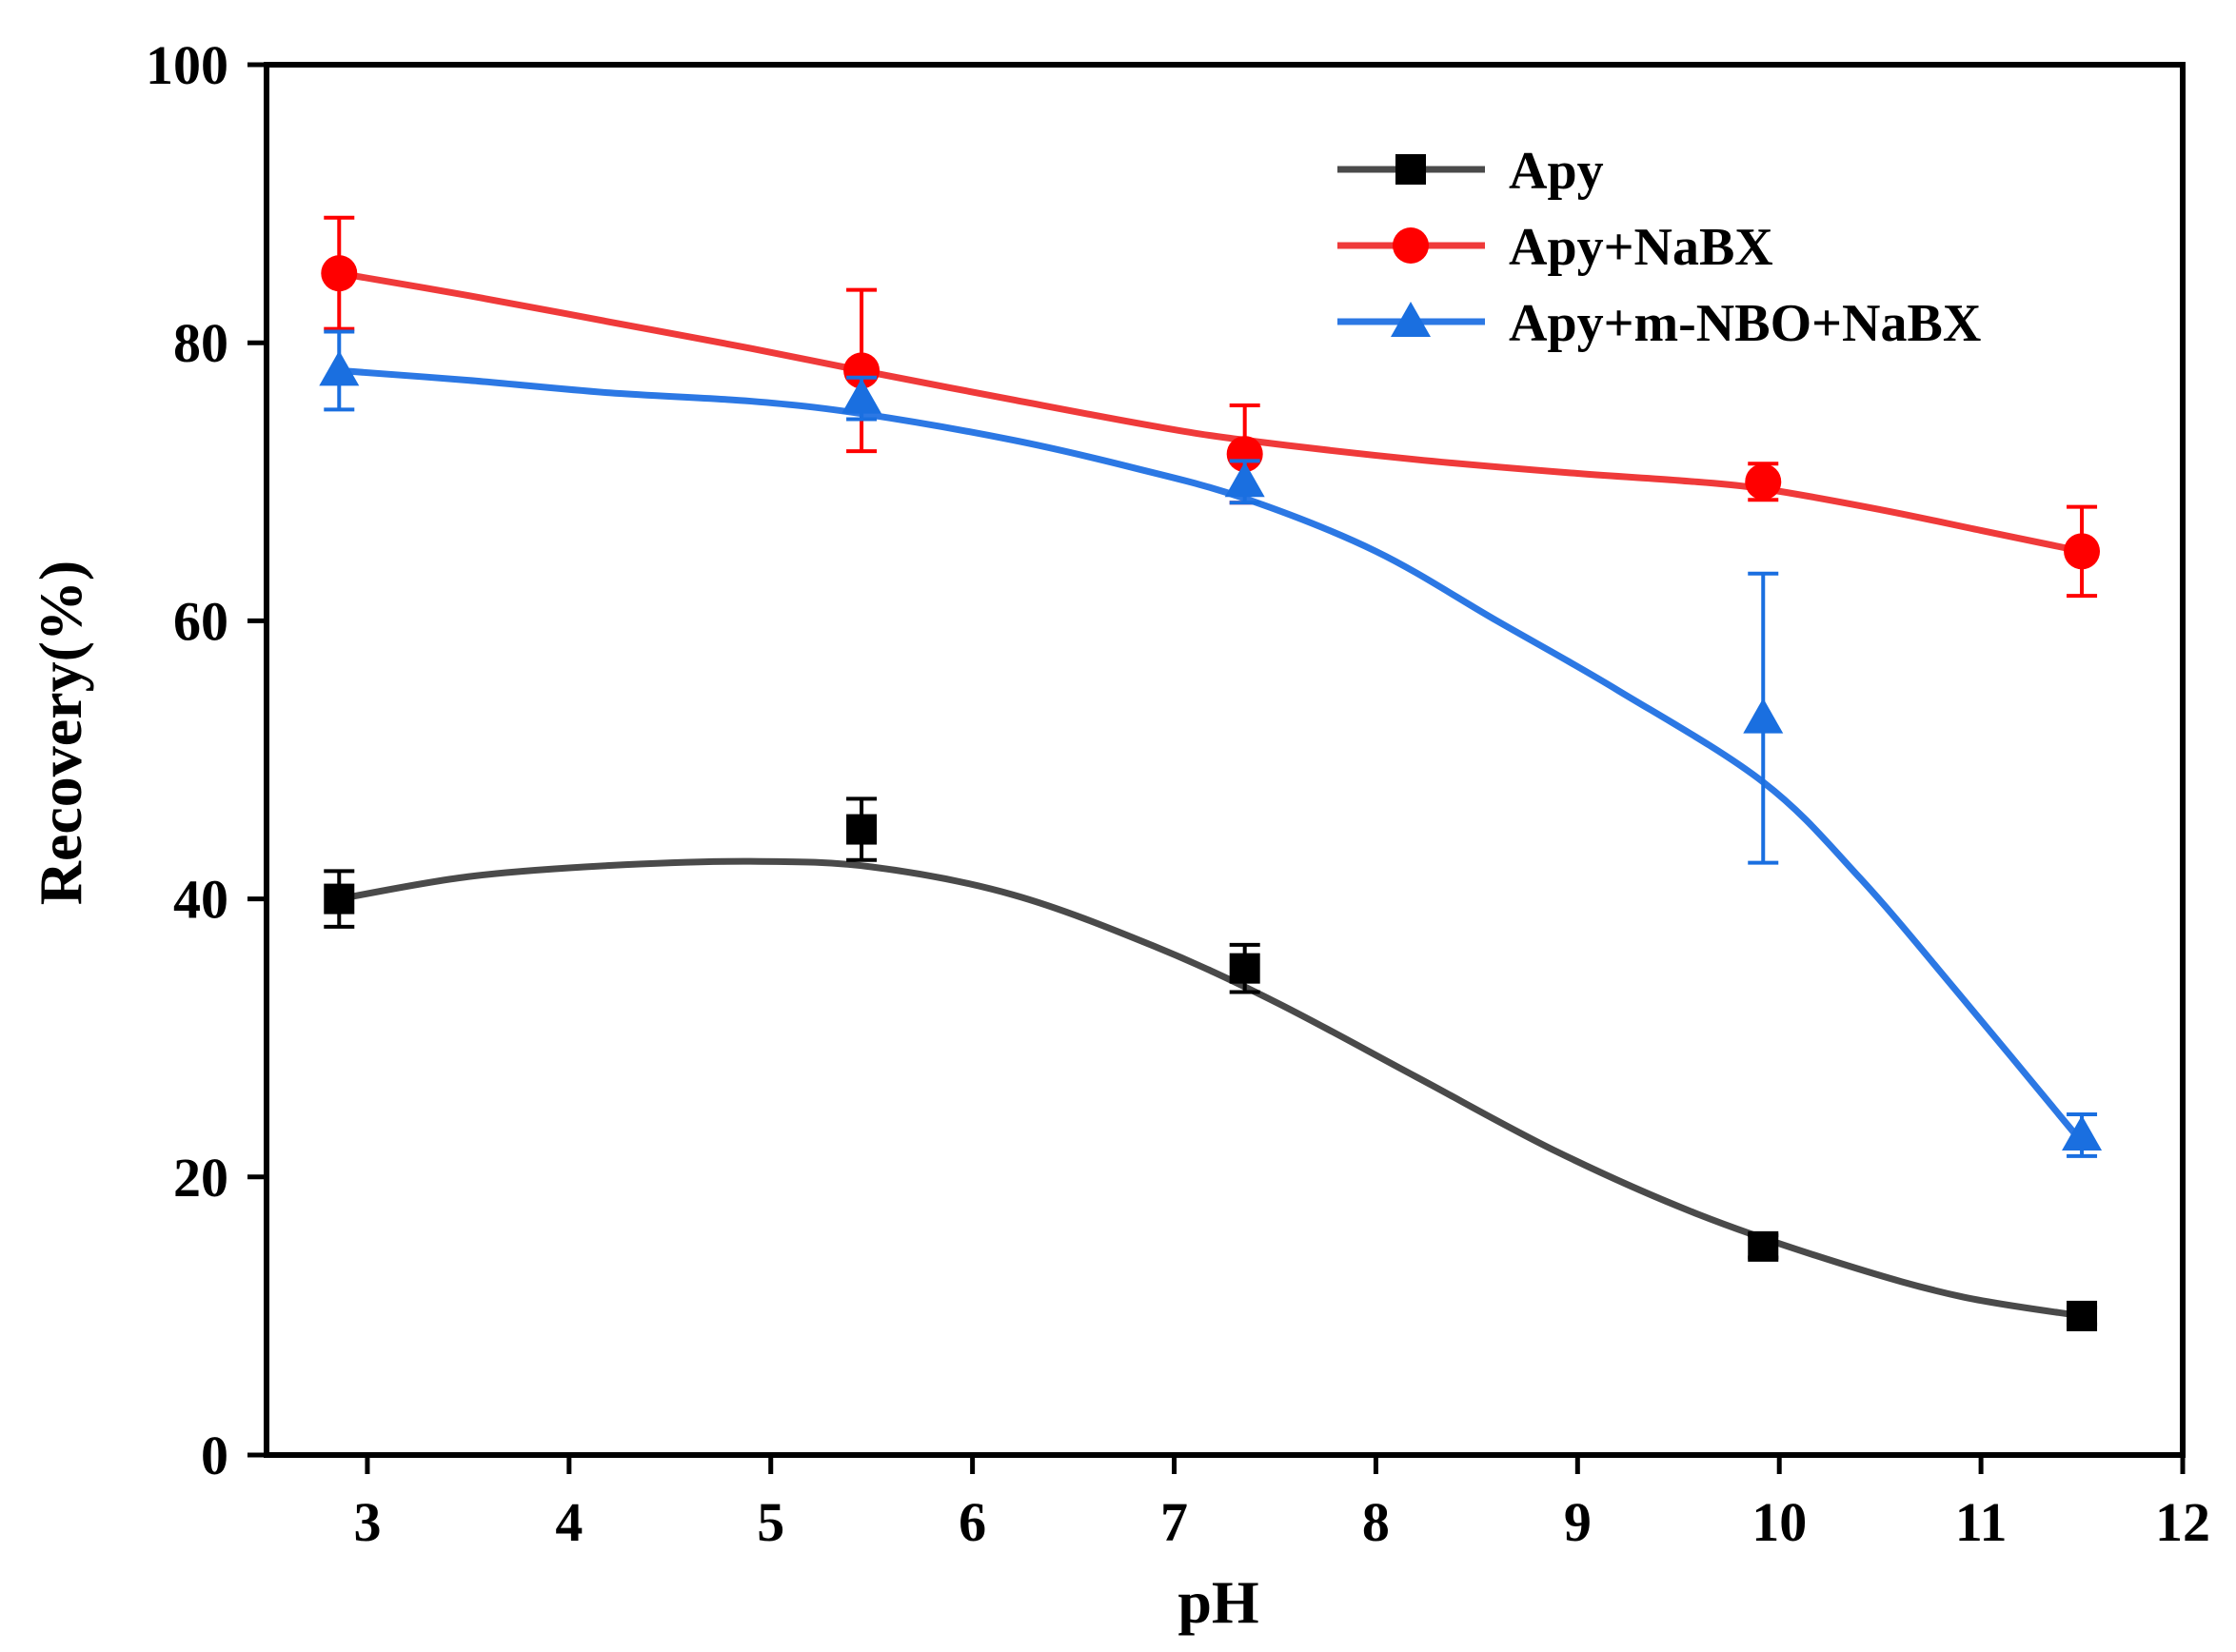 The image size is (2236, 1652). What do you see at coordinates (1745, 324) in the screenshot?
I see `legend-label: Apy+m-NBO+NaBX` at bounding box center [1745, 324].